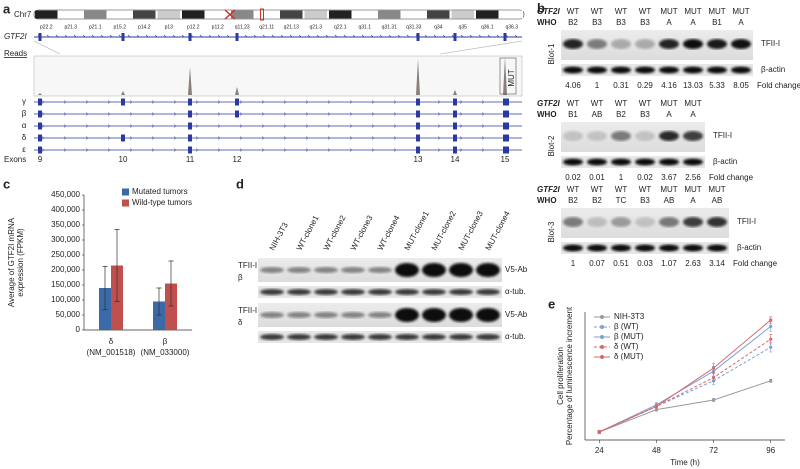 This screenshot has height=469, width=800. I want to click on band-label: p21.3, so click(70, 27).